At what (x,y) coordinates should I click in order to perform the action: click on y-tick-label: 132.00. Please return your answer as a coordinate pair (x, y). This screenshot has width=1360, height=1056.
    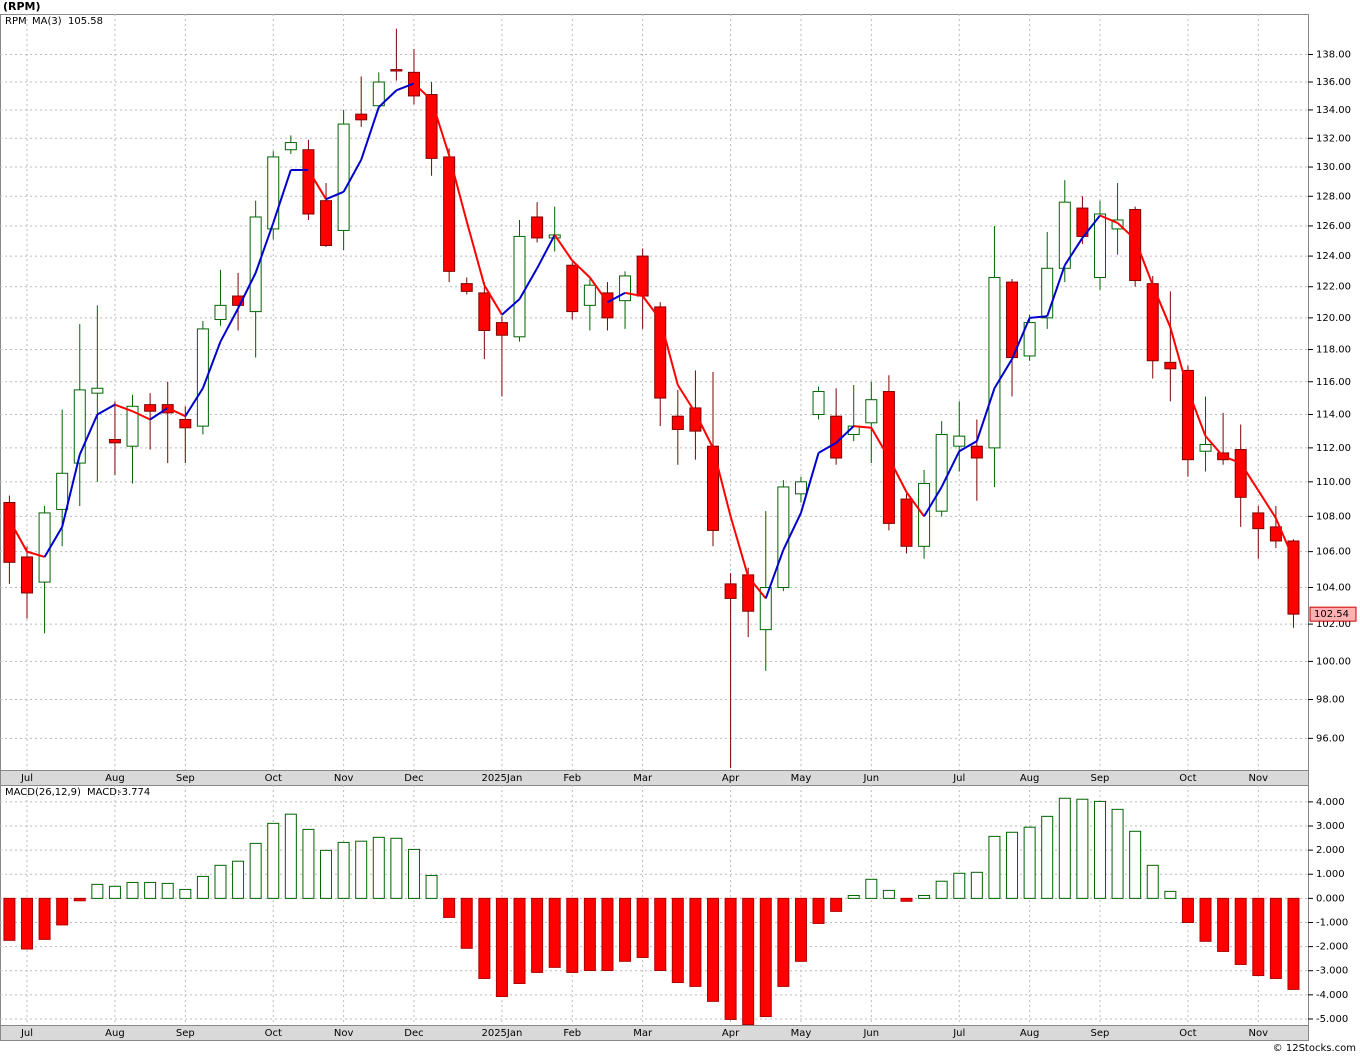
    Looking at the image, I should click on (1333, 138).